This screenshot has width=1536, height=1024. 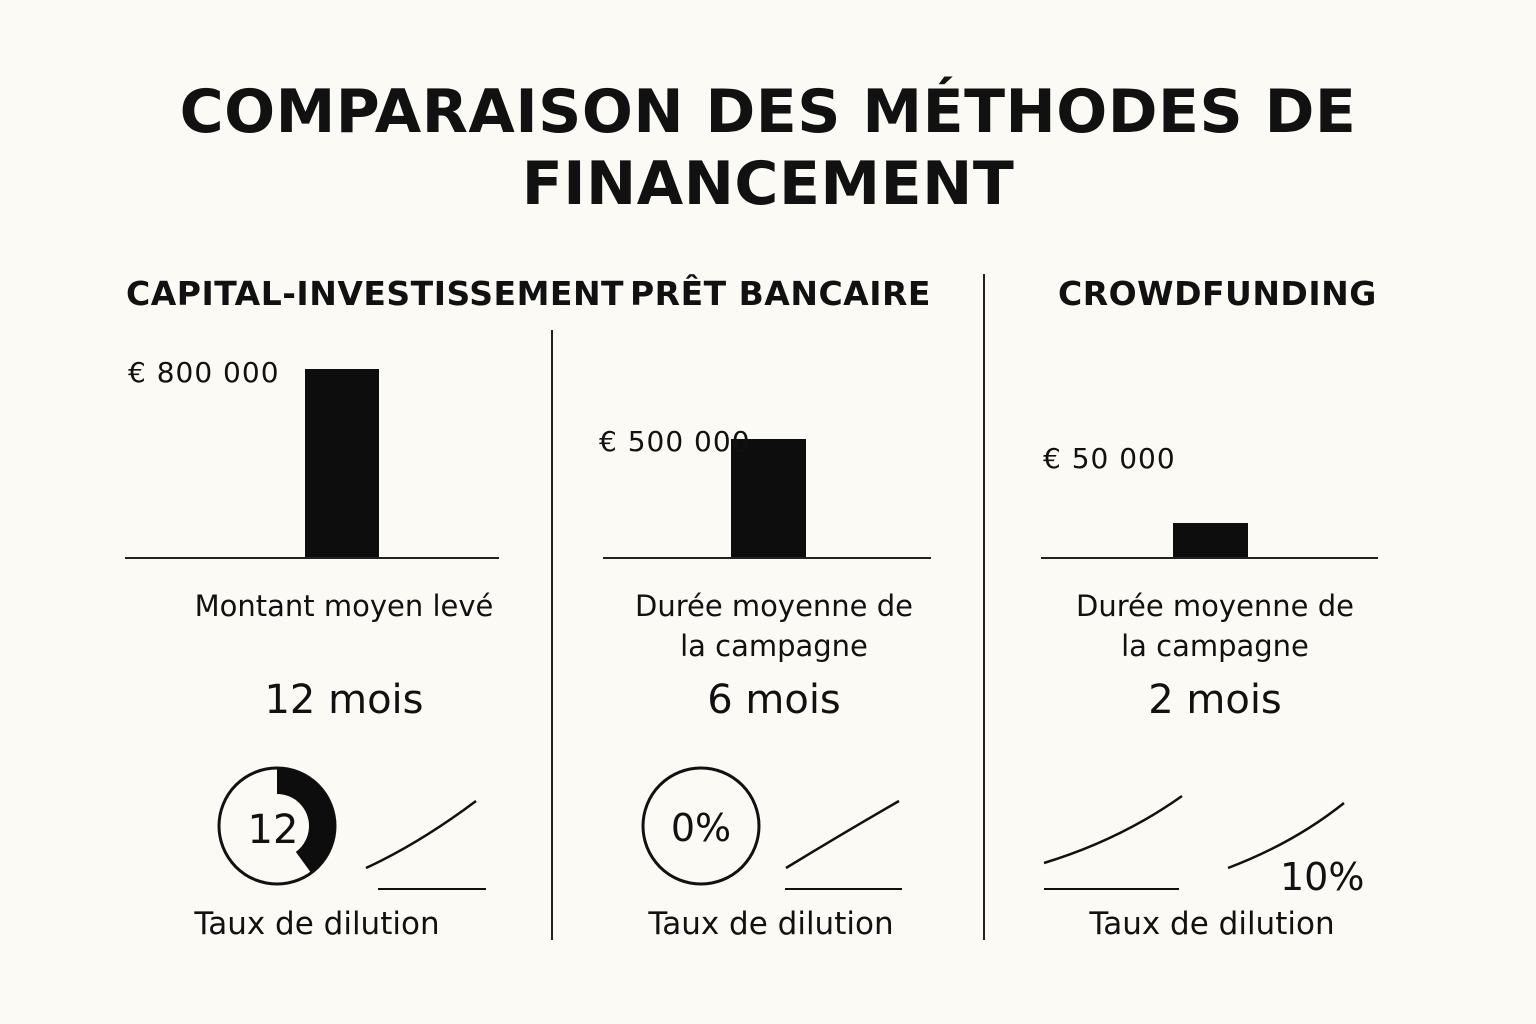 What do you see at coordinates (780, 293) in the screenshot?
I see `category-label-pret: PRÊT BANCAIRE` at bounding box center [780, 293].